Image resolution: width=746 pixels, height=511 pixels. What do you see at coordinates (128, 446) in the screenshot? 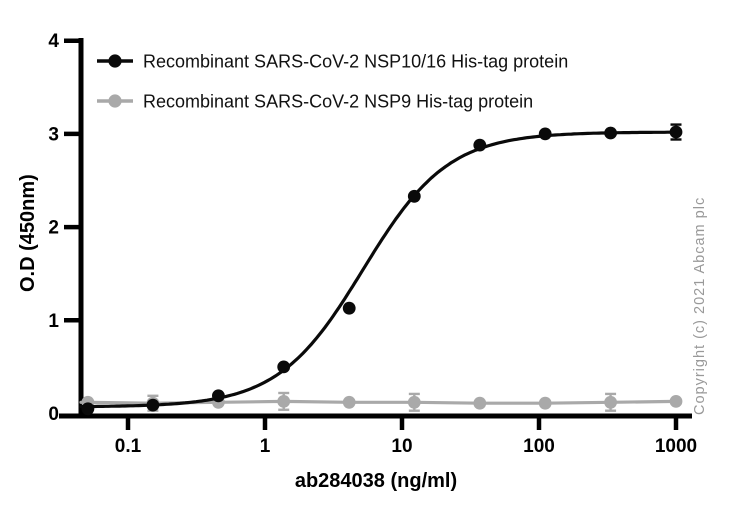
I see `x-tick-label: 0.1` at bounding box center [128, 446].